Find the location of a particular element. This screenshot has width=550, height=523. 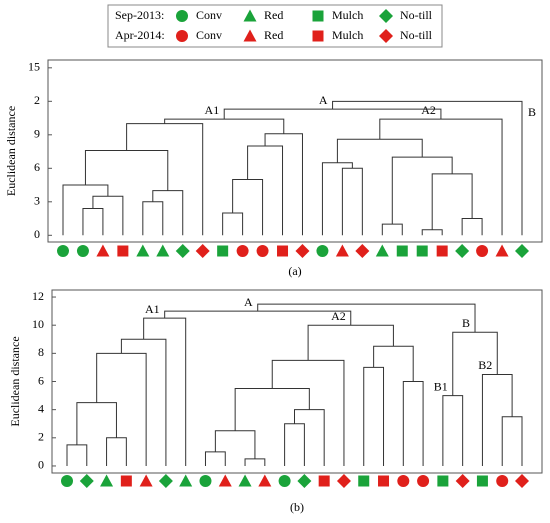

legend-row-label: Sep-2013: is located at coordinates (139, 15).